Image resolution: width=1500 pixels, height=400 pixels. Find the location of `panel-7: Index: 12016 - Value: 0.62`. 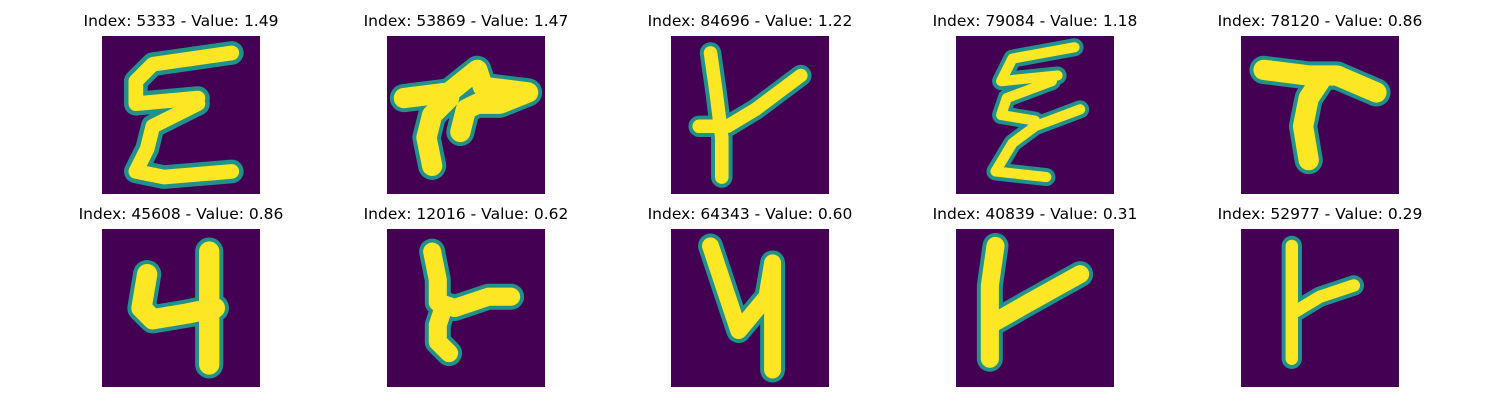

panel-7: Index: 12016 - Value: 0.62 is located at coordinates (466, 297).